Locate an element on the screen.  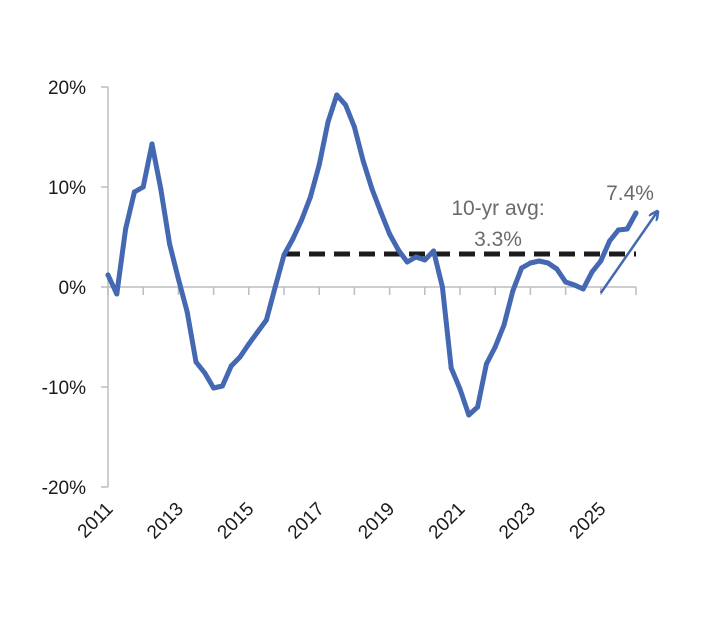
avg-annotation-line2: 3.3% is located at coordinates (498, 239).